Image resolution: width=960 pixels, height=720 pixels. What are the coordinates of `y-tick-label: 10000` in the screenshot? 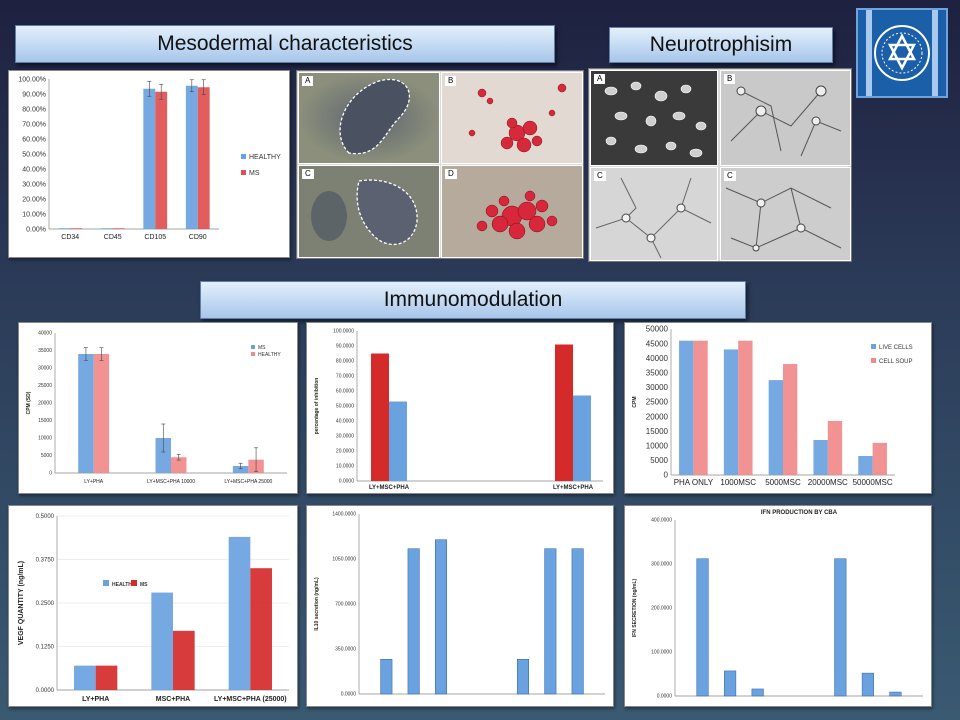 It's located at (45, 439).